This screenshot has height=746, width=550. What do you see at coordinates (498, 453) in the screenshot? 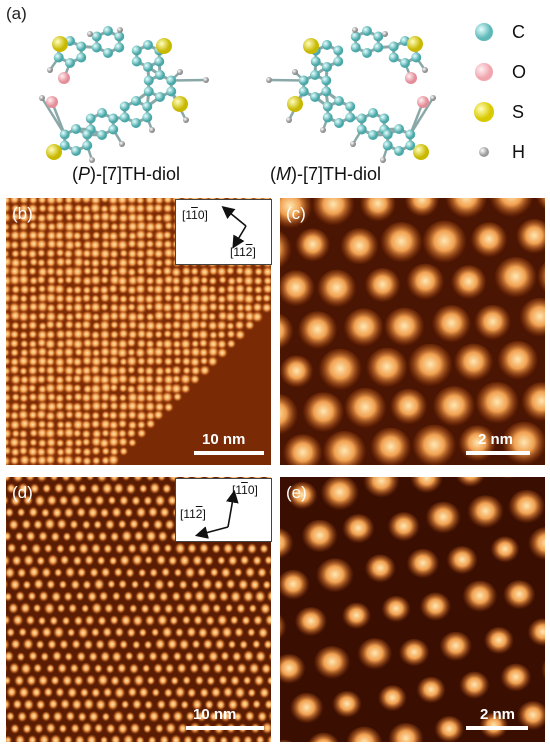
I see `scalebar-c` at bounding box center [498, 453].